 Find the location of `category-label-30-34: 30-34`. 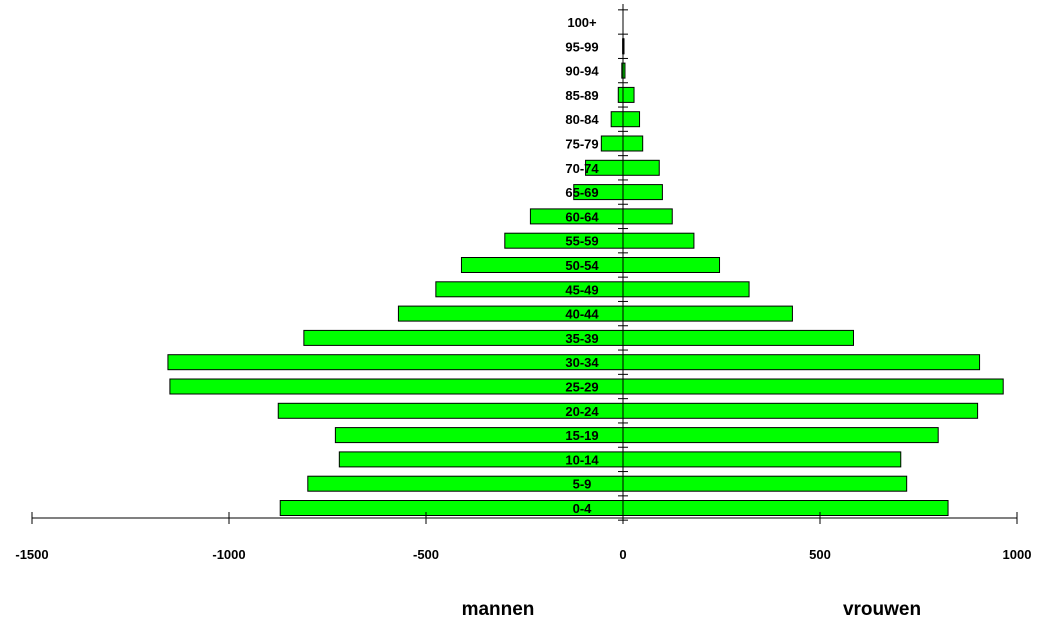

category-label-30-34: 30-34 is located at coordinates (582, 362).